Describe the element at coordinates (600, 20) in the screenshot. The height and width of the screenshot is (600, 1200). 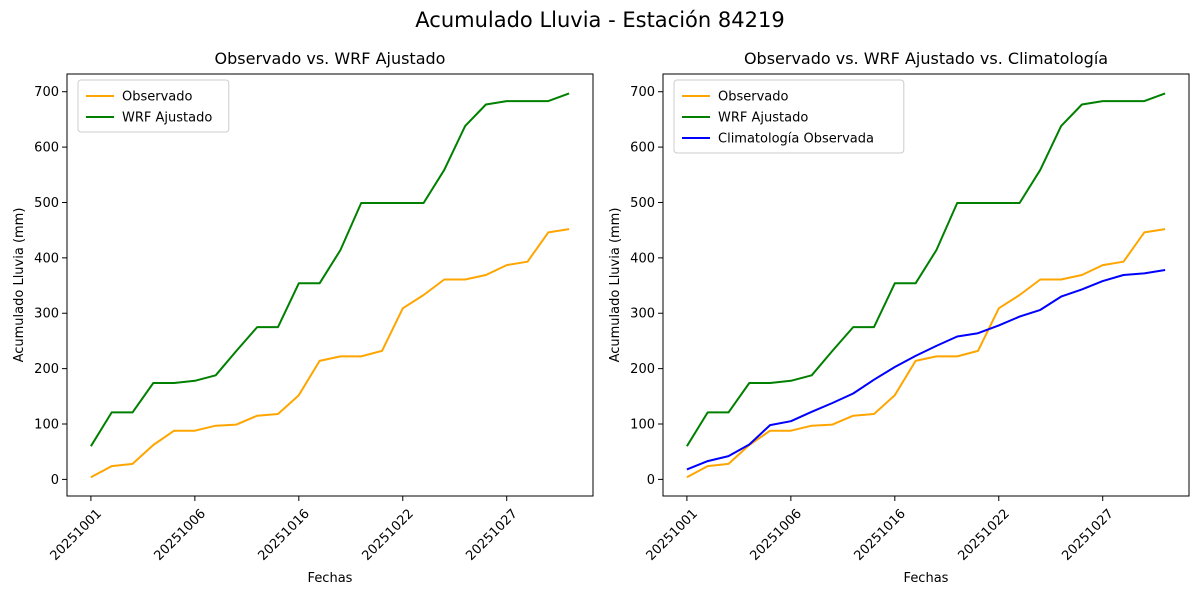
I see `figure-suptitle: Acumulado Lluvia - Estación 84219` at that location.